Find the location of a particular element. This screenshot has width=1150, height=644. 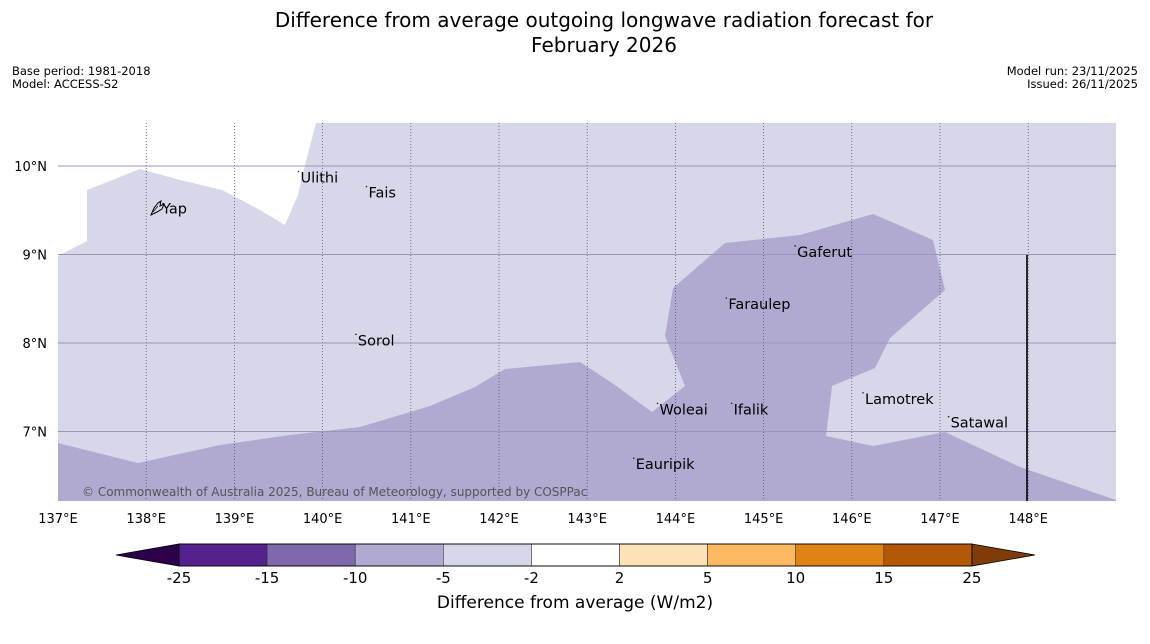

longitude-label: 137°E is located at coordinates (58, 519).